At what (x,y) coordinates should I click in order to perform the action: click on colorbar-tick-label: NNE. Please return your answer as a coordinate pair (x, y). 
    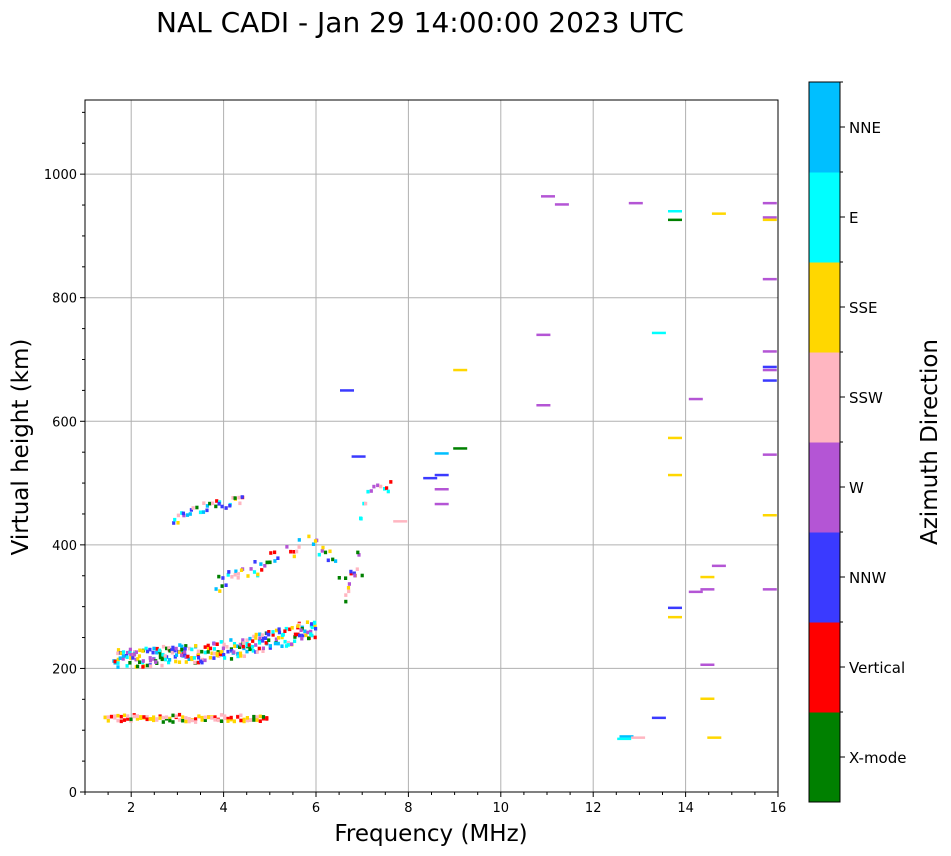
    Looking at the image, I should click on (865, 128).